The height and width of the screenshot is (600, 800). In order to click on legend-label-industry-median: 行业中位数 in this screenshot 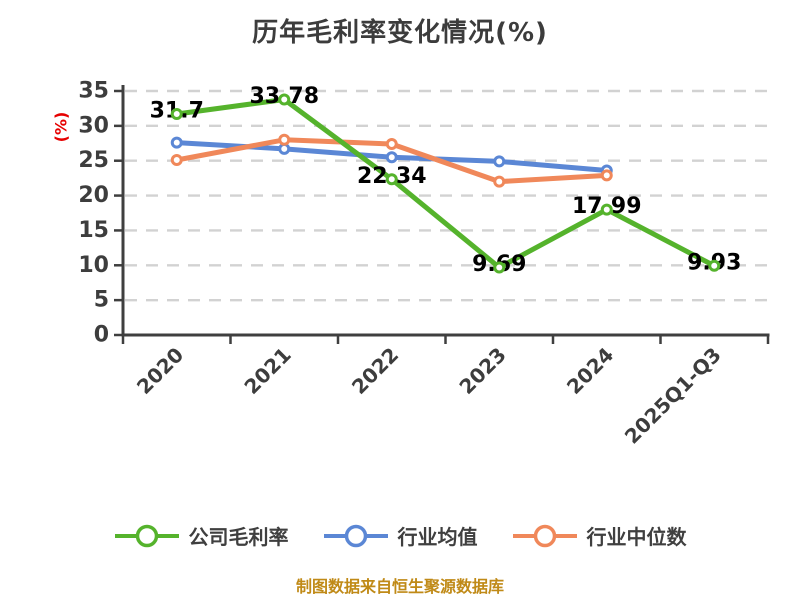, I will do `click(636, 537)`.